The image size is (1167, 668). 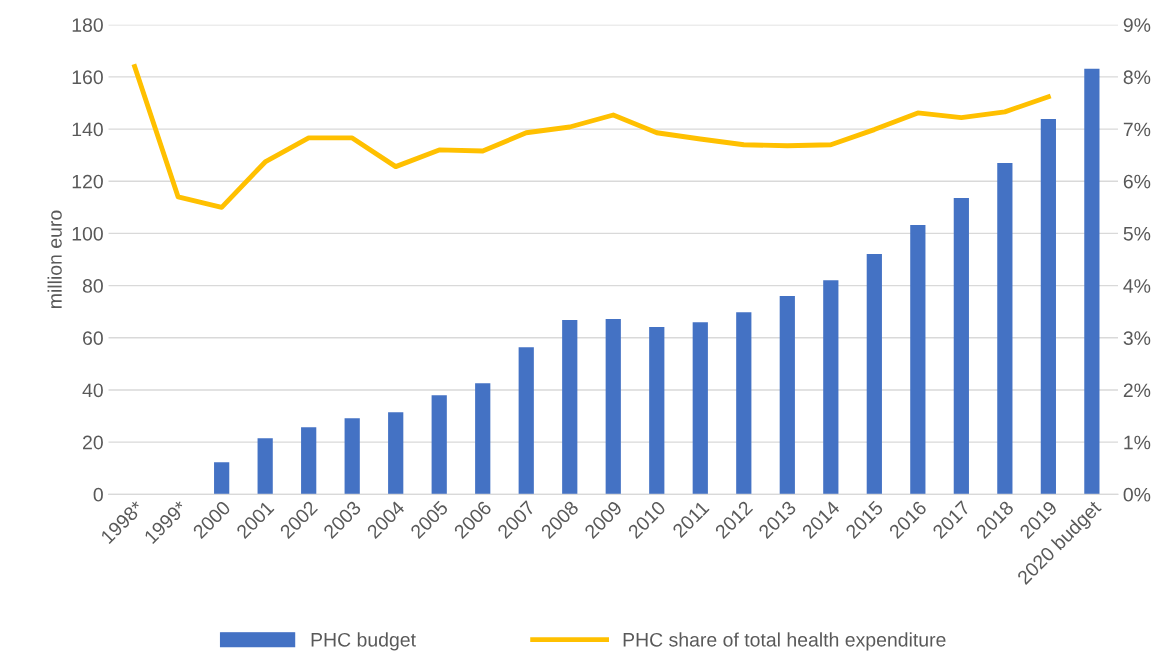 I want to click on y-tick-label: 160, so click(x=87, y=77).